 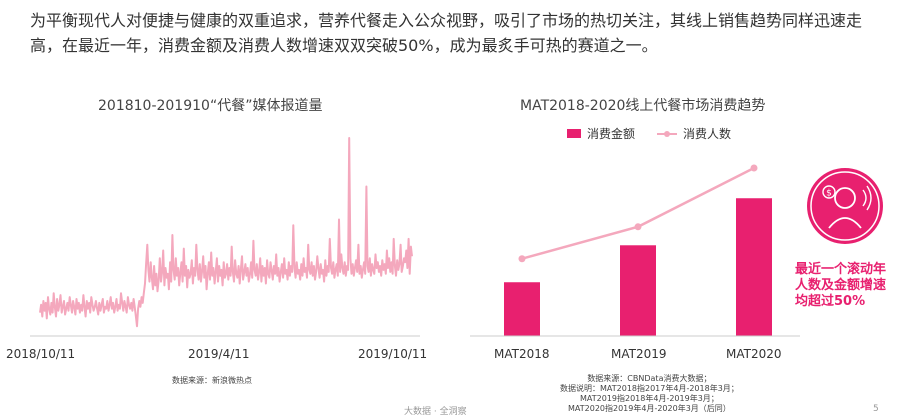 What do you see at coordinates (802, 301) in the screenshot?
I see `callout-line-3-prefix: 均` at bounding box center [802, 301].